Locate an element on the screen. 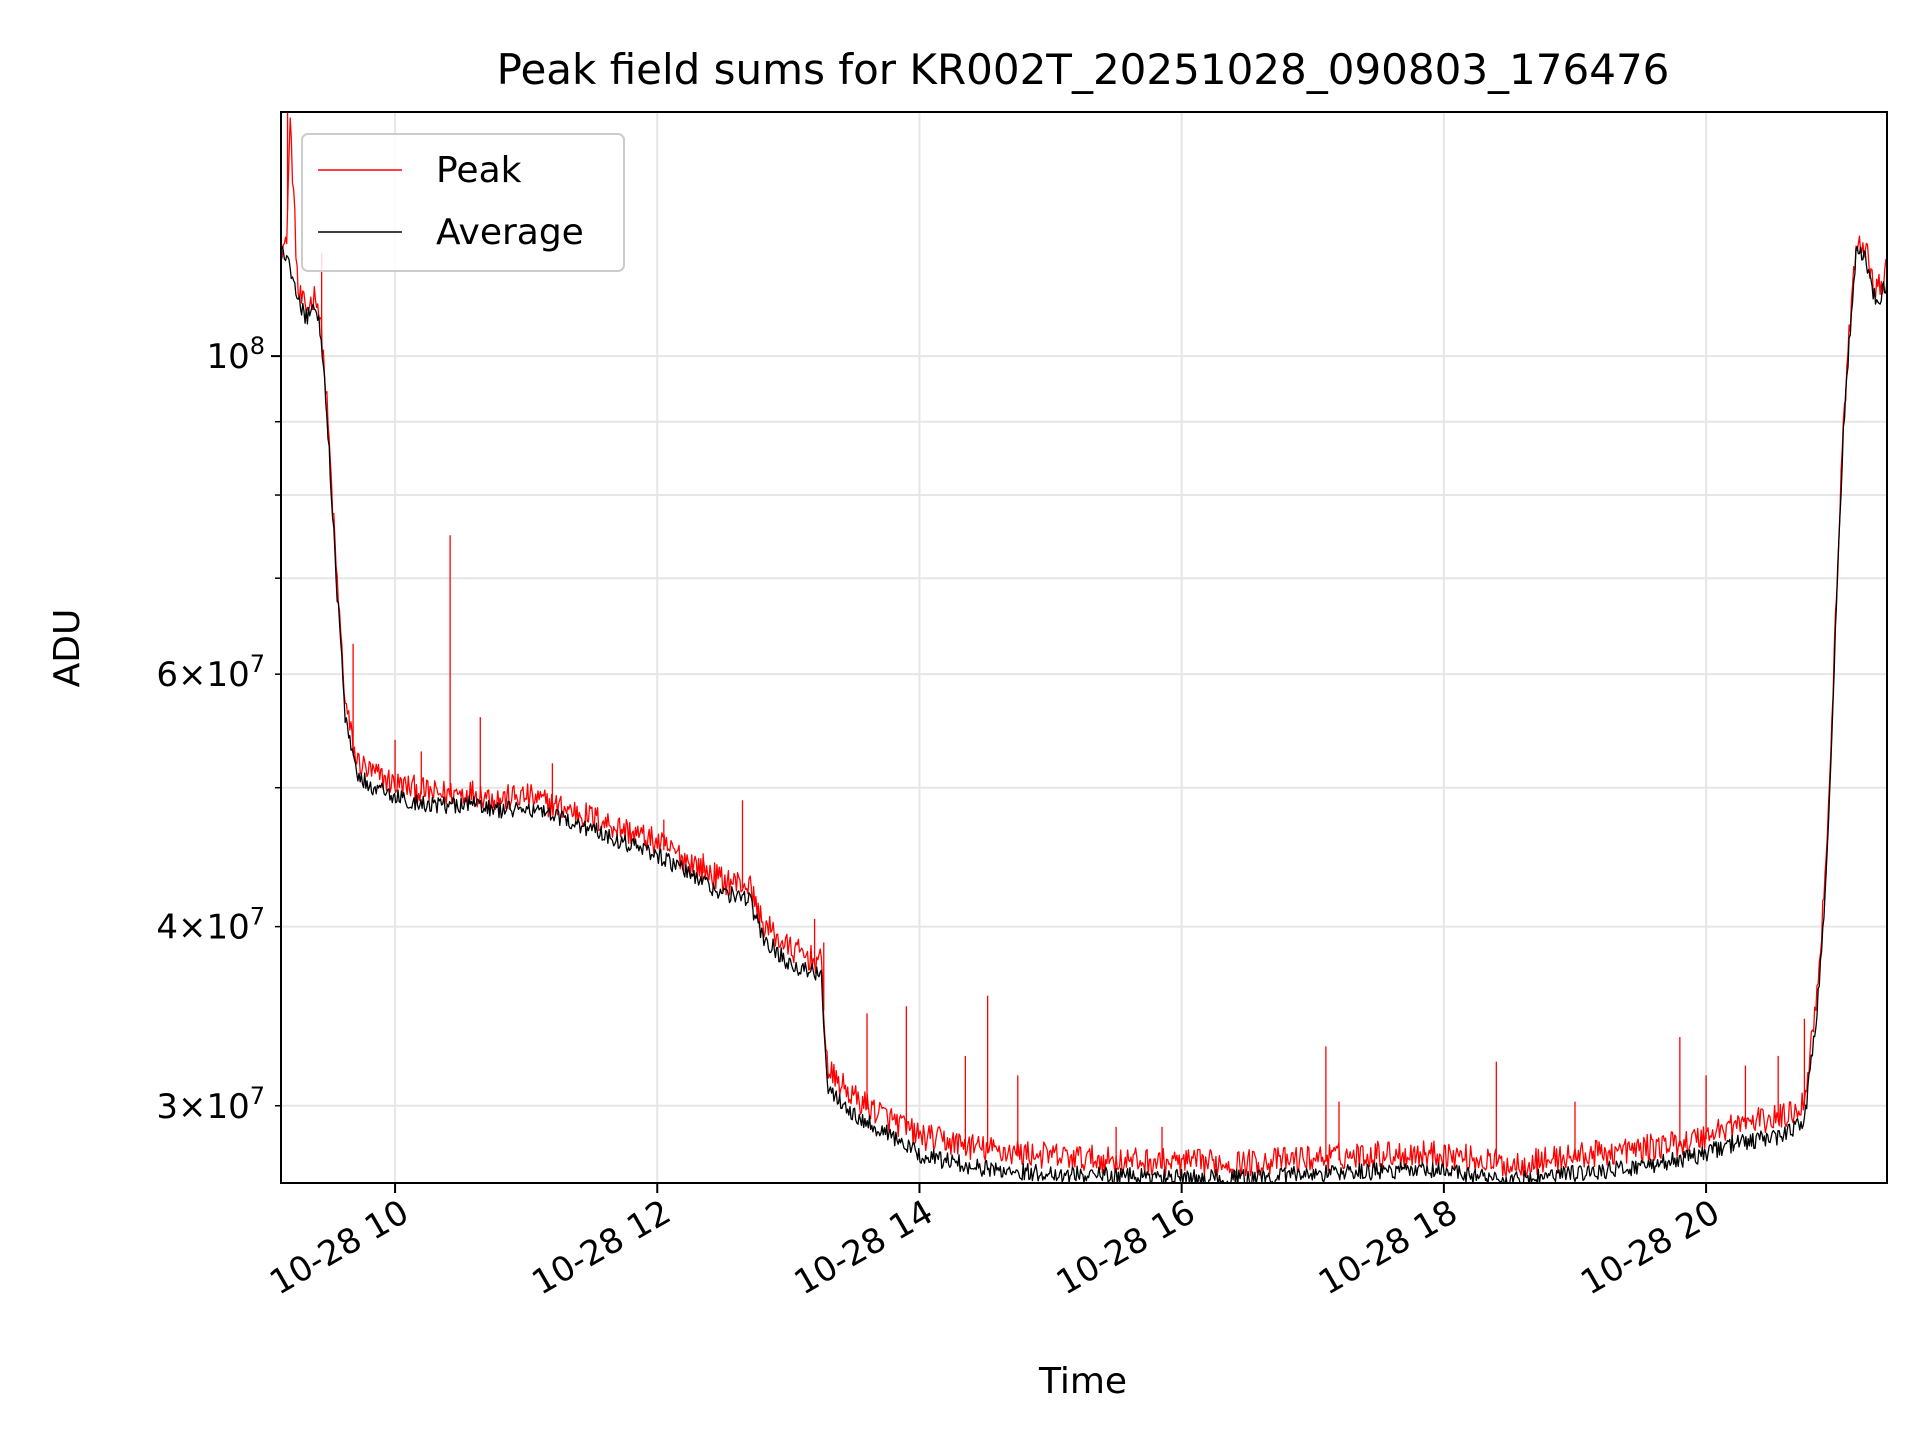 This screenshot has height=1440, width=1920. x-tick-label: 10-28 12 is located at coordinates (601, 1247).